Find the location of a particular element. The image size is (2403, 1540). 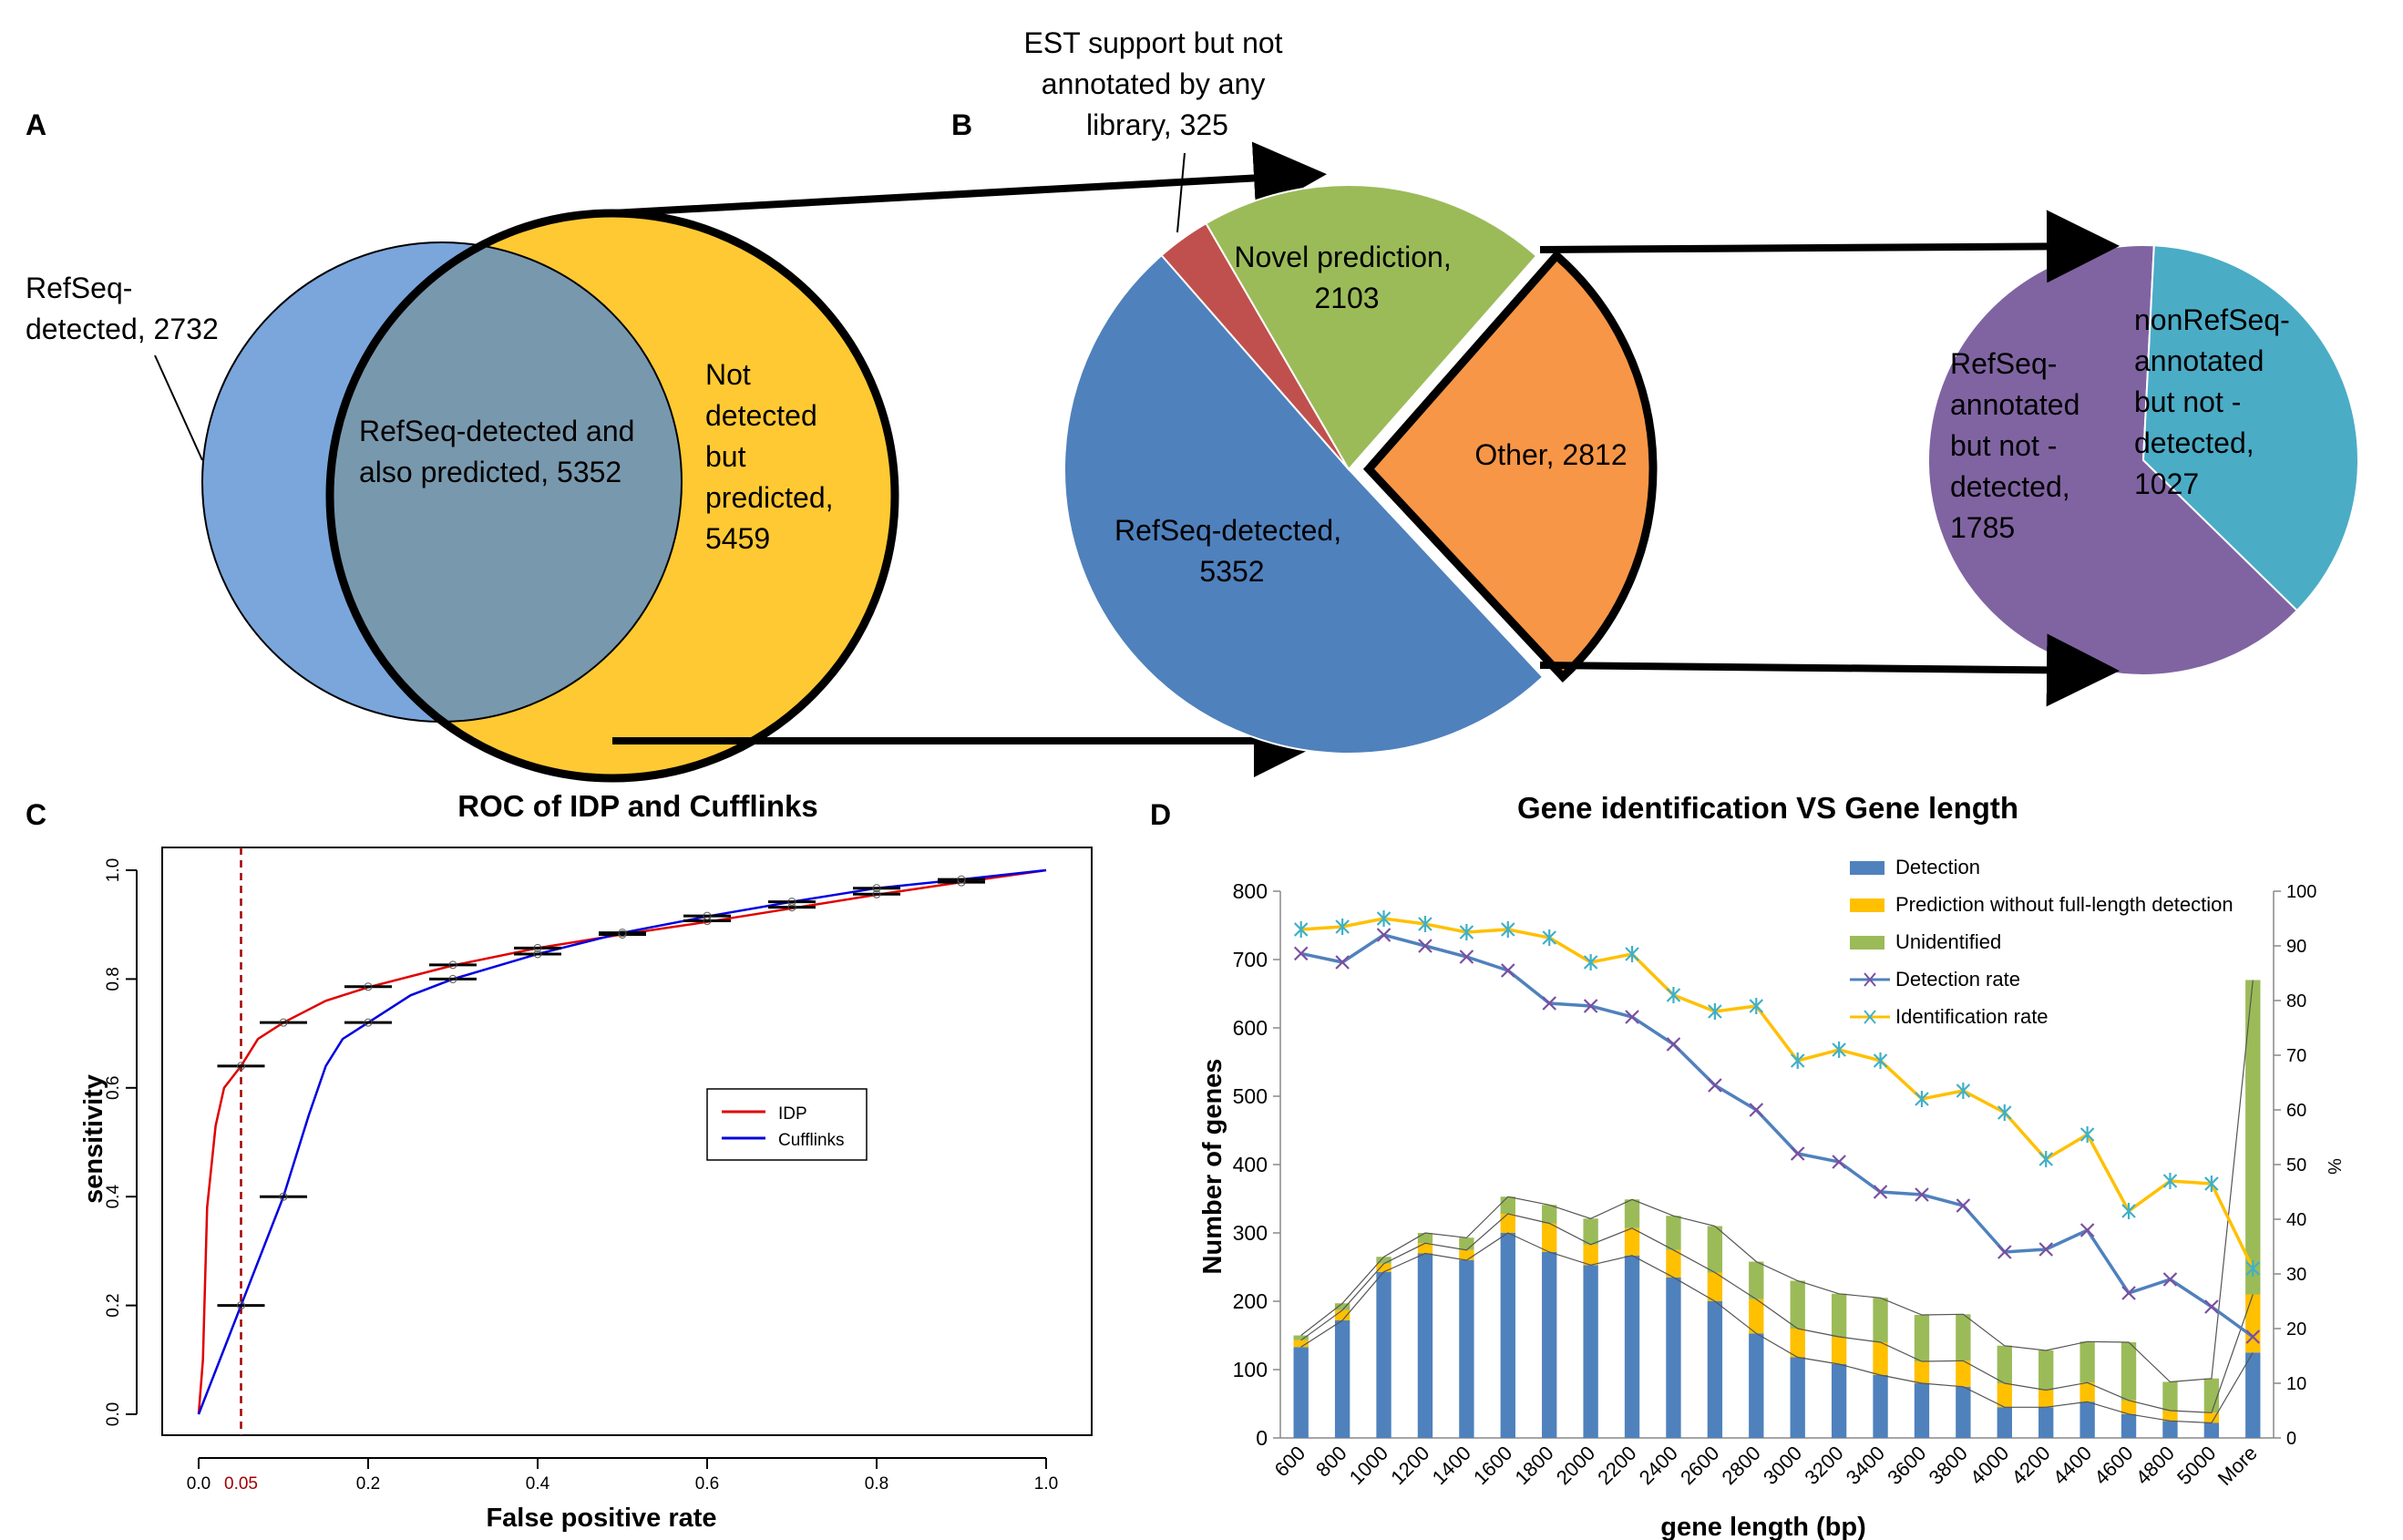

roc-curve-idp is located at coordinates (622, 1141).